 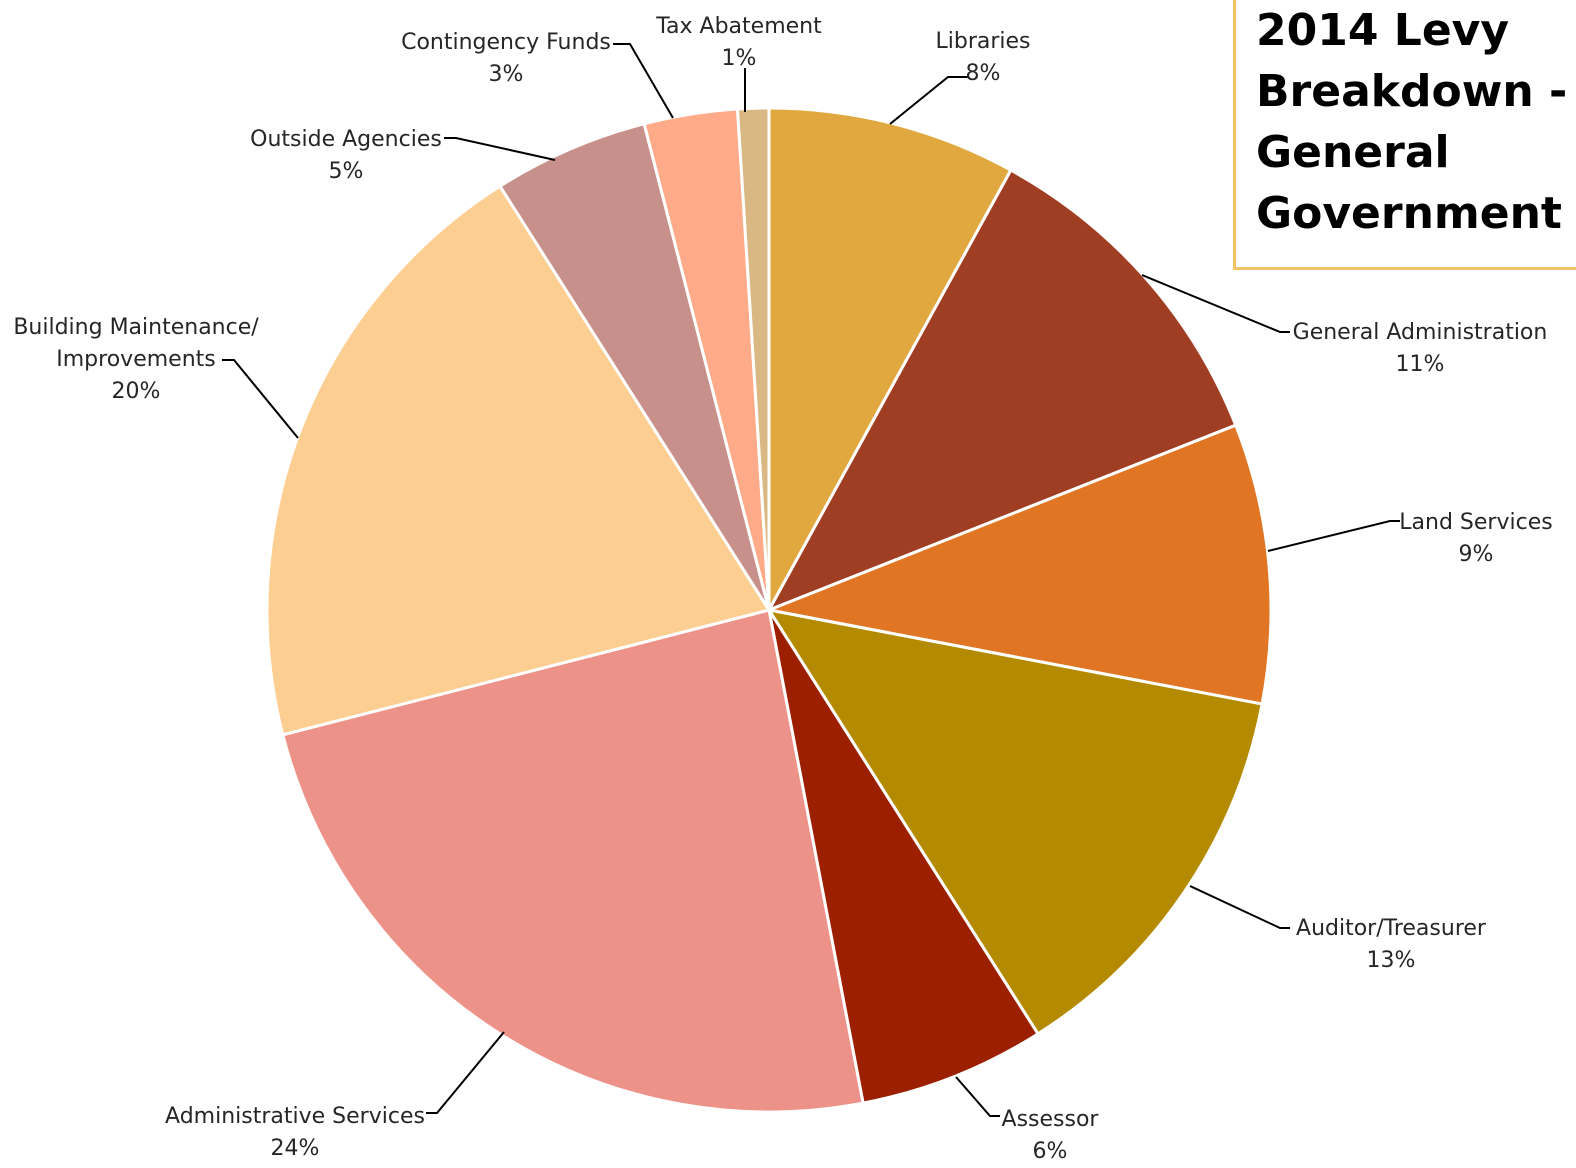 What do you see at coordinates (904, 857) in the screenshot?
I see `pie-slice-assessor` at bounding box center [904, 857].